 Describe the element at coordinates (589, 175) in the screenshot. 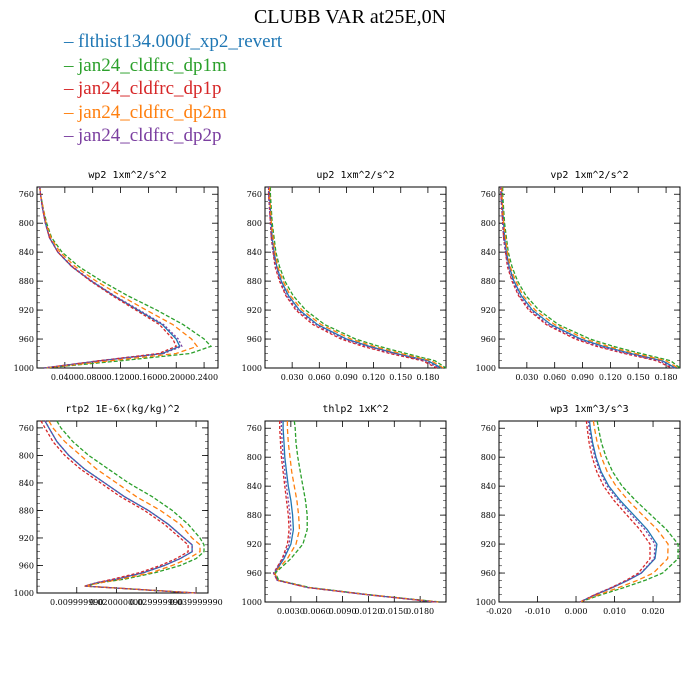

I see `panel-title: vp2 1xm^2/s^2` at that location.